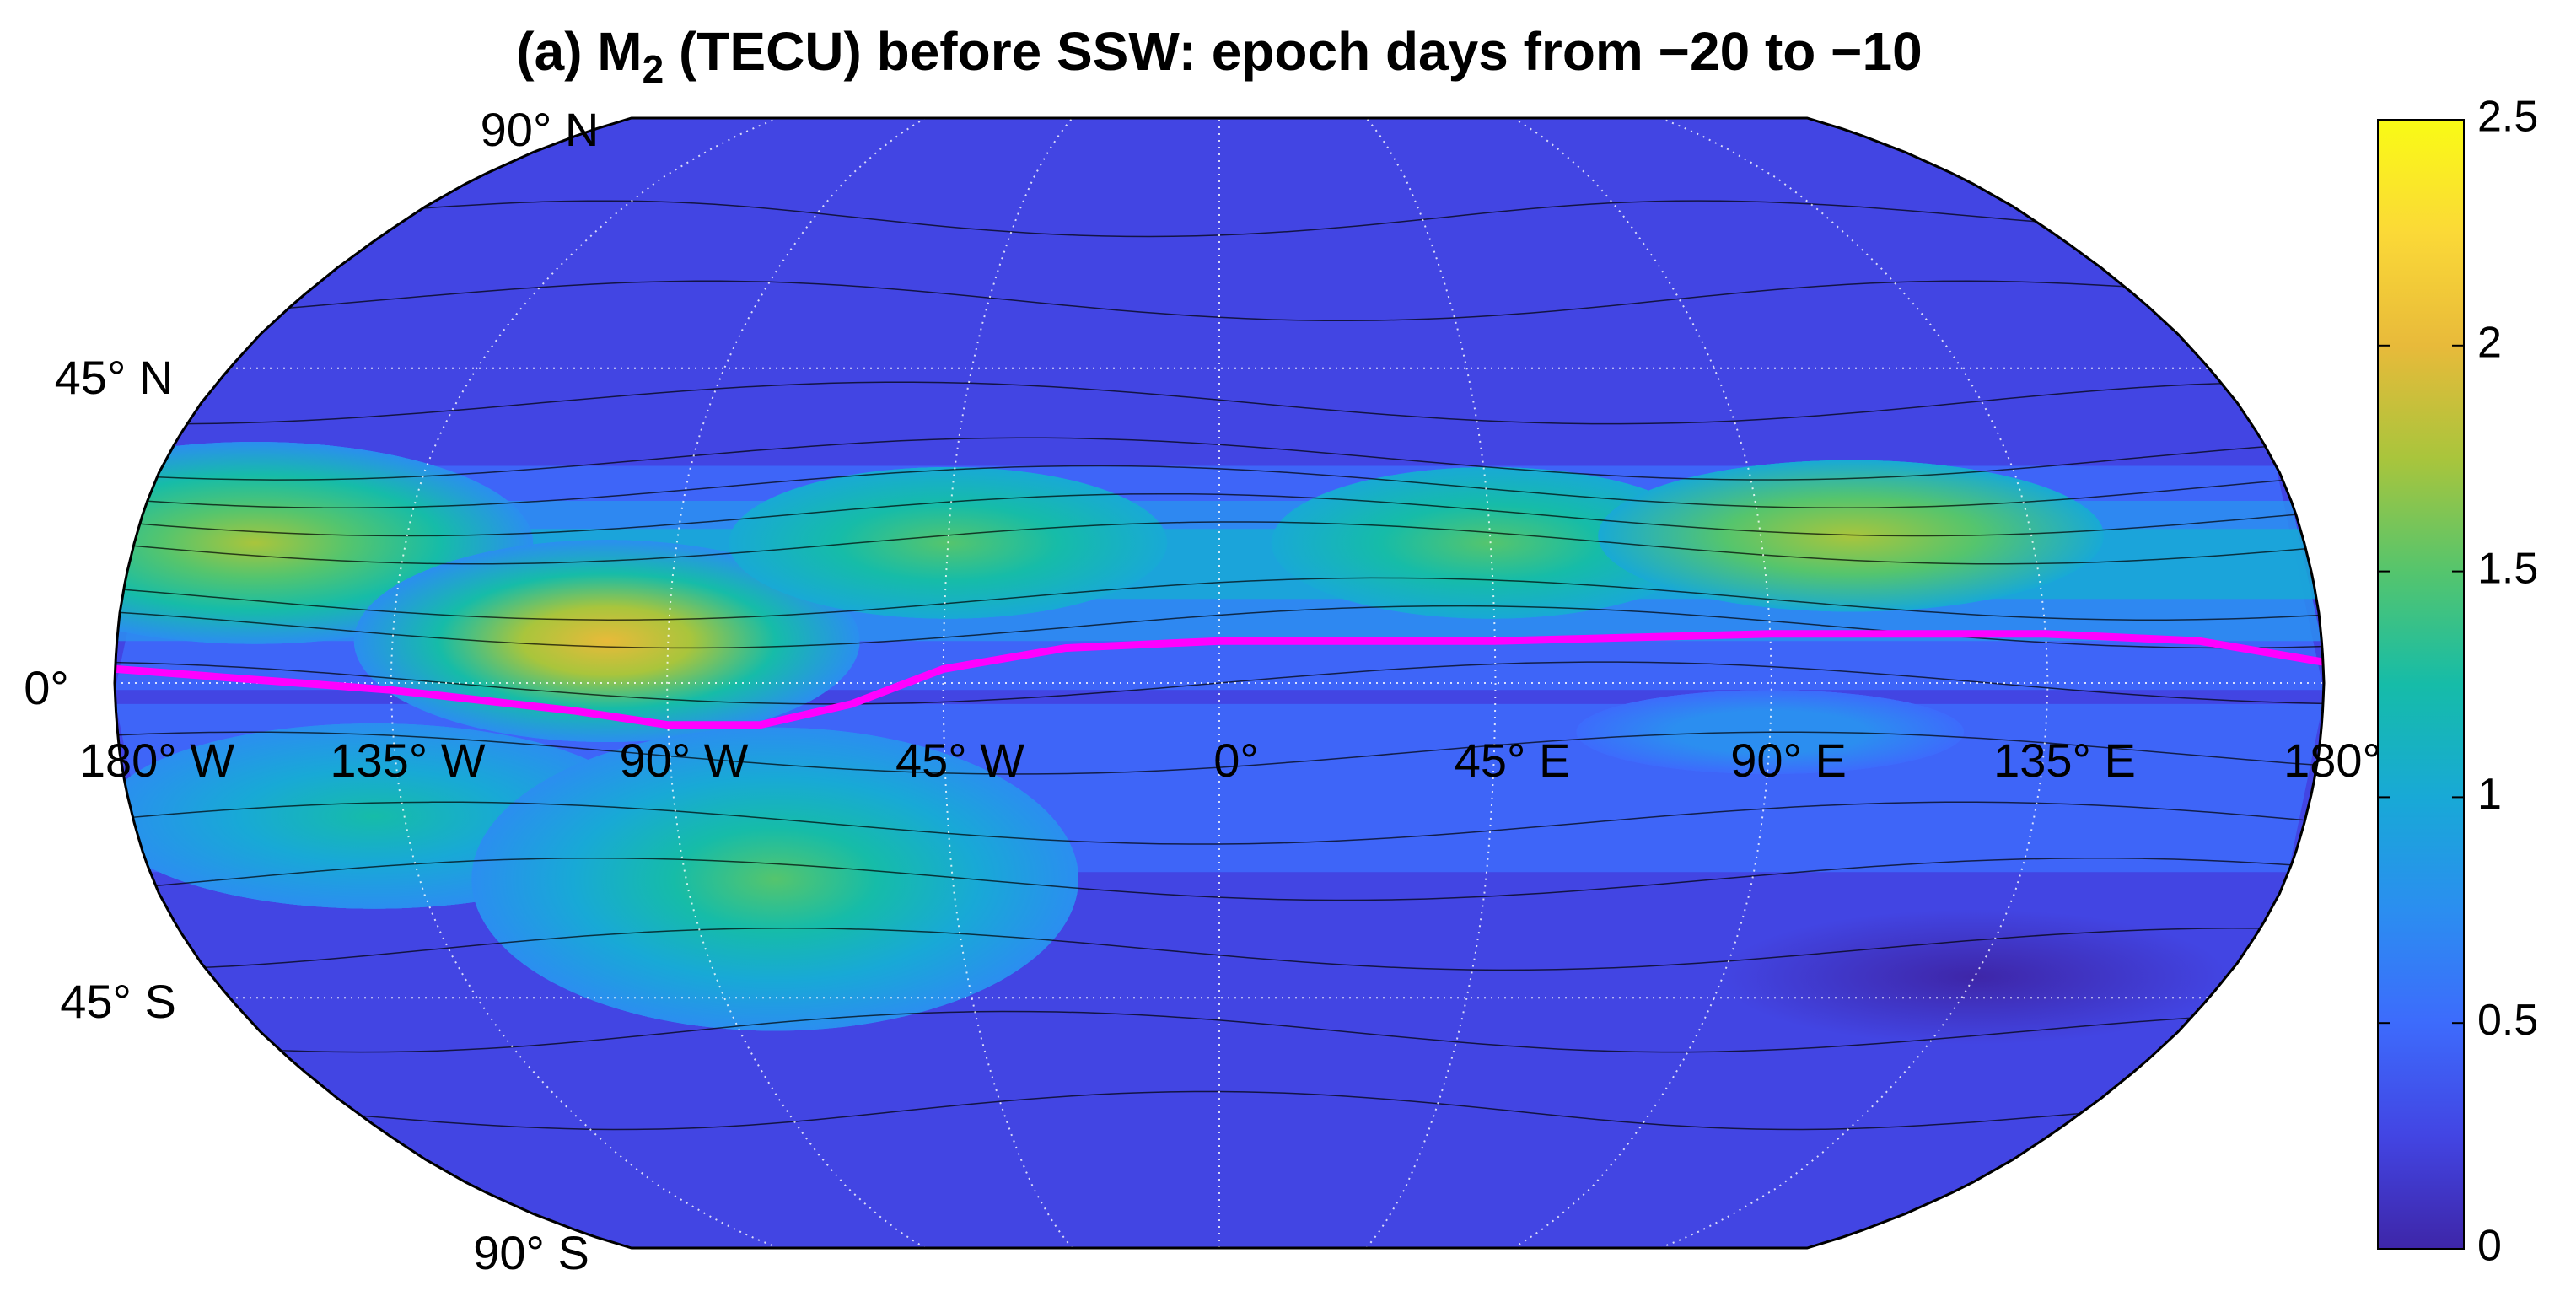 The image size is (2576, 1307). I want to click on lon-label: 45° W, so click(959, 761).